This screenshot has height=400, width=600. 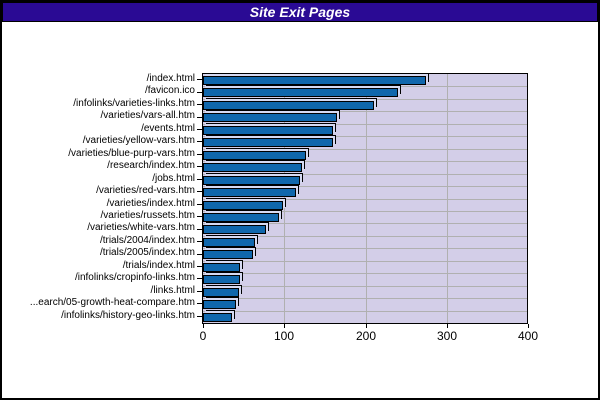 What do you see at coordinates (150, 203) in the screenshot?
I see `y-axis-label: /varieties/index.html` at bounding box center [150, 203].